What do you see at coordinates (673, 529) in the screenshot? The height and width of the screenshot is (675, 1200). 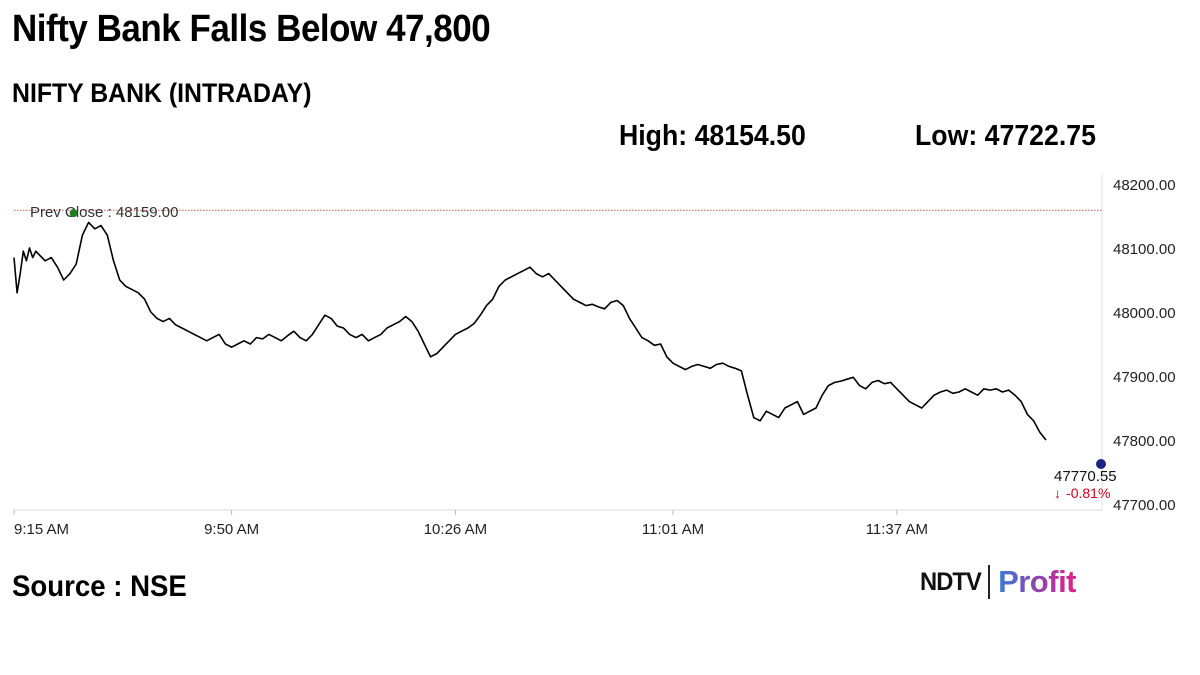 I see `x-tick-label: 11:01 AM` at bounding box center [673, 529].